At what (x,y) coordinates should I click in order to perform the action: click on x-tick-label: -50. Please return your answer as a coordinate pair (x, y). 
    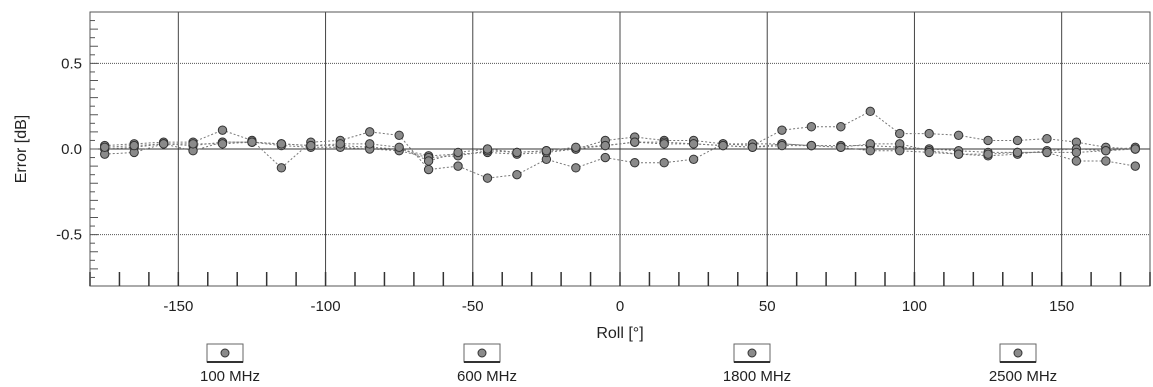
    Looking at the image, I should click on (473, 306).